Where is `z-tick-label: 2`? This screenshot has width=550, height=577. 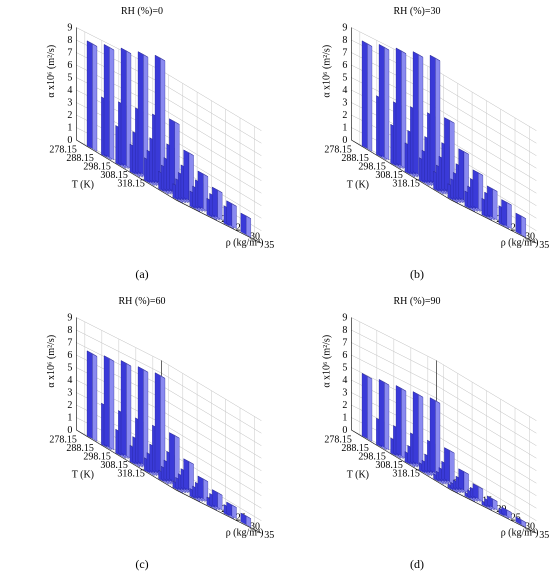
z-tick-label: 2 is located at coordinates (69, 115).